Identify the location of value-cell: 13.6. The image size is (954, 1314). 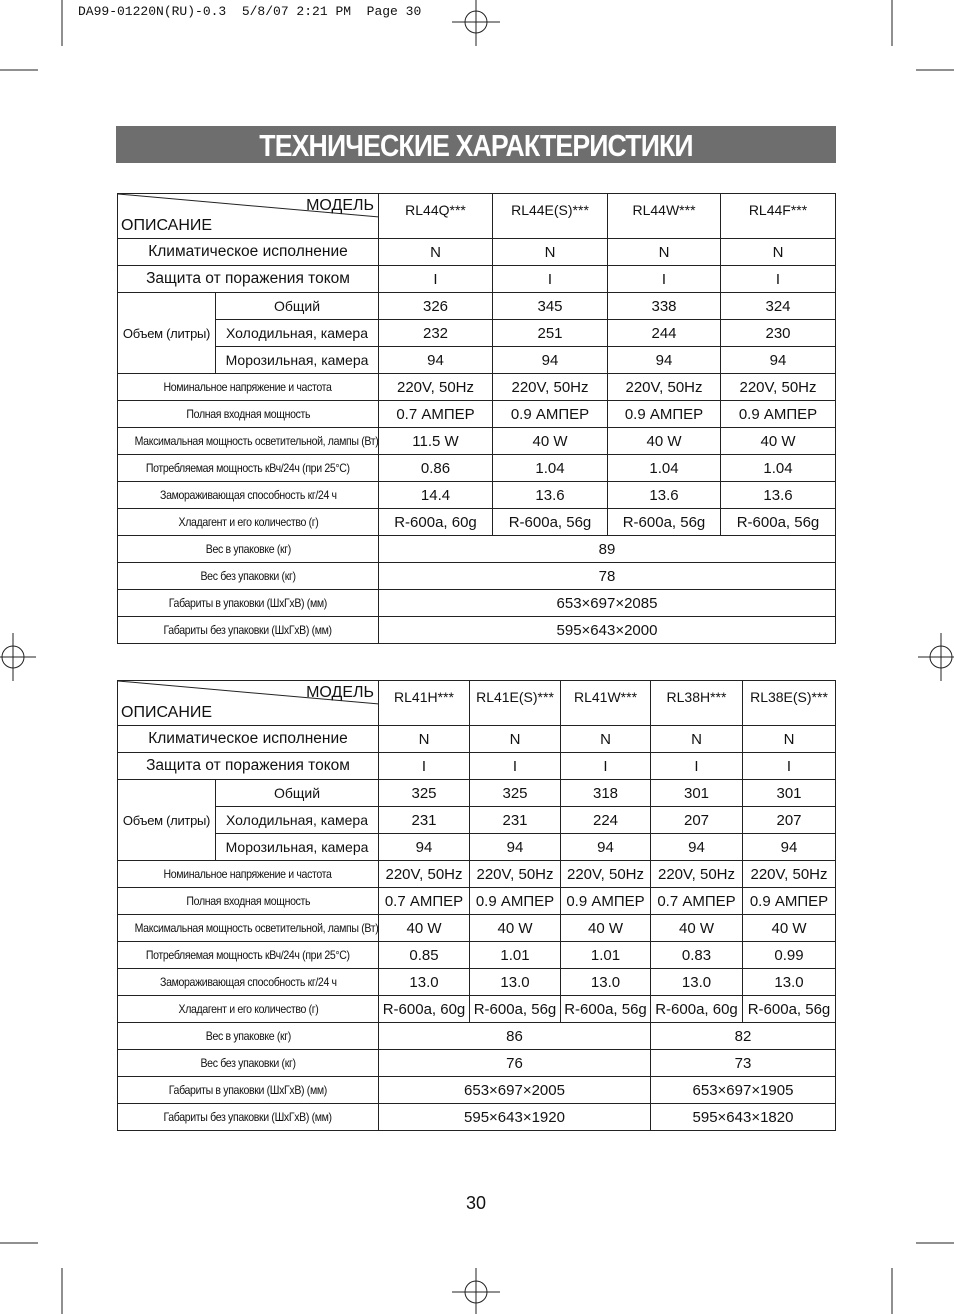
(664, 495).